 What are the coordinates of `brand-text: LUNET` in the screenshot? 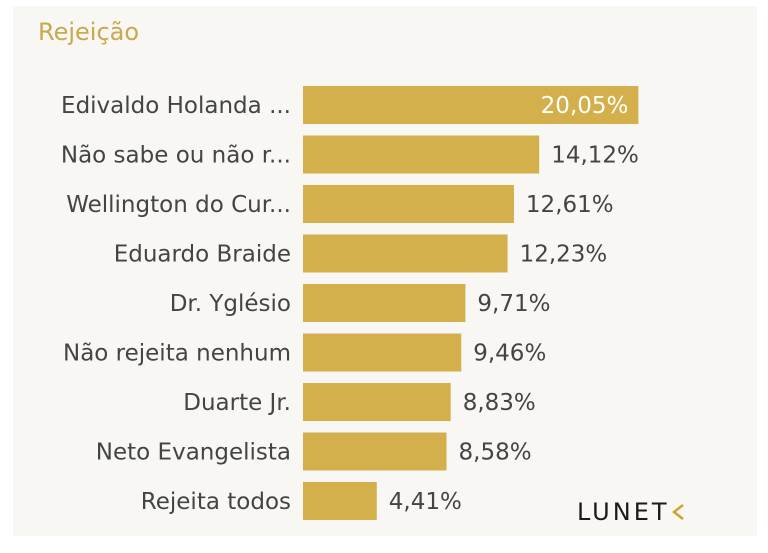 It's located at (623, 512).